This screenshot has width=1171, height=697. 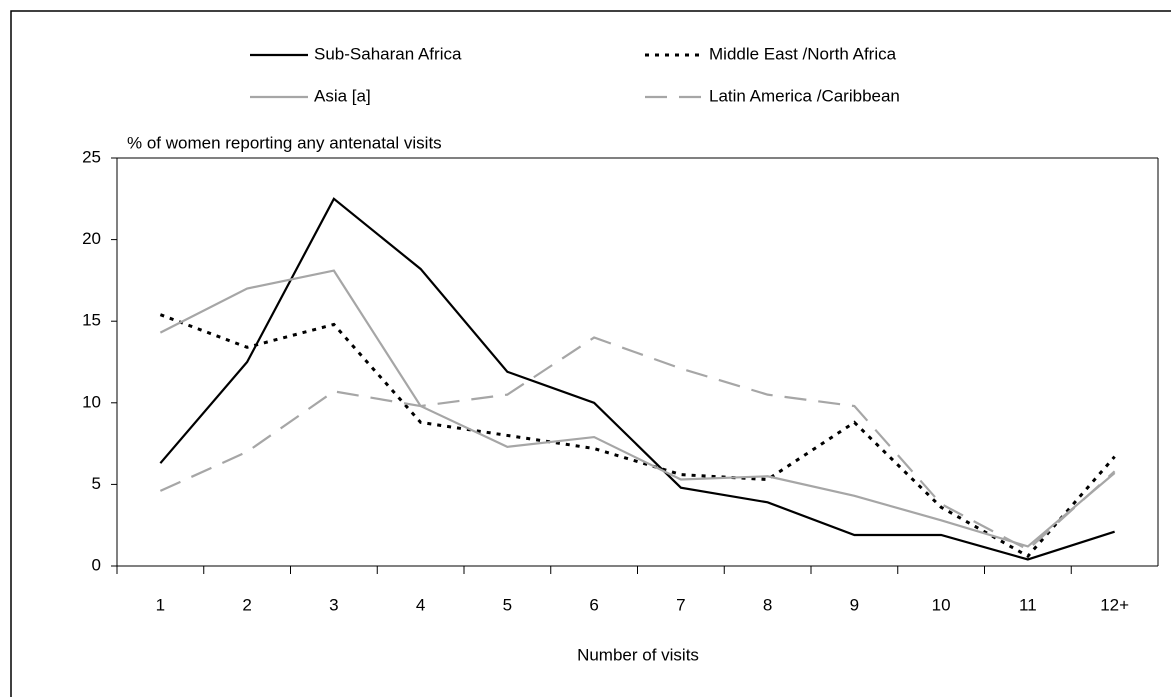 I want to click on x-axis-label: Number of visits, so click(x=638, y=654).